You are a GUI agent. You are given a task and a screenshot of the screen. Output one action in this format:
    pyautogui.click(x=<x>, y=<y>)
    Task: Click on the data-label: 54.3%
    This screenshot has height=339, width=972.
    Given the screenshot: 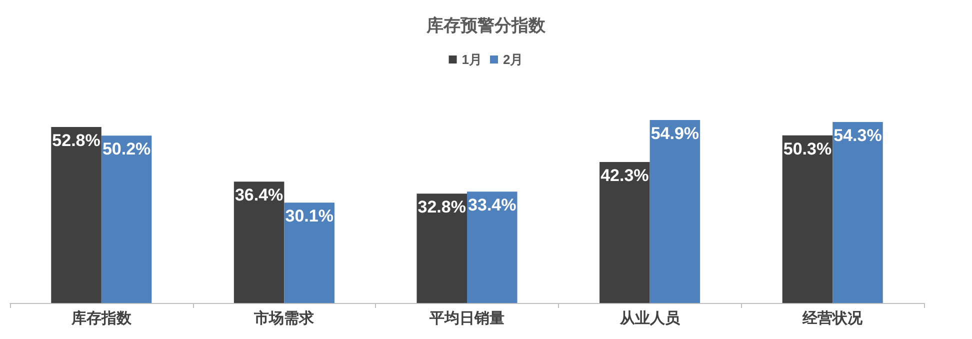 What is the action you would take?
    pyautogui.click(x=858, y=135)
    